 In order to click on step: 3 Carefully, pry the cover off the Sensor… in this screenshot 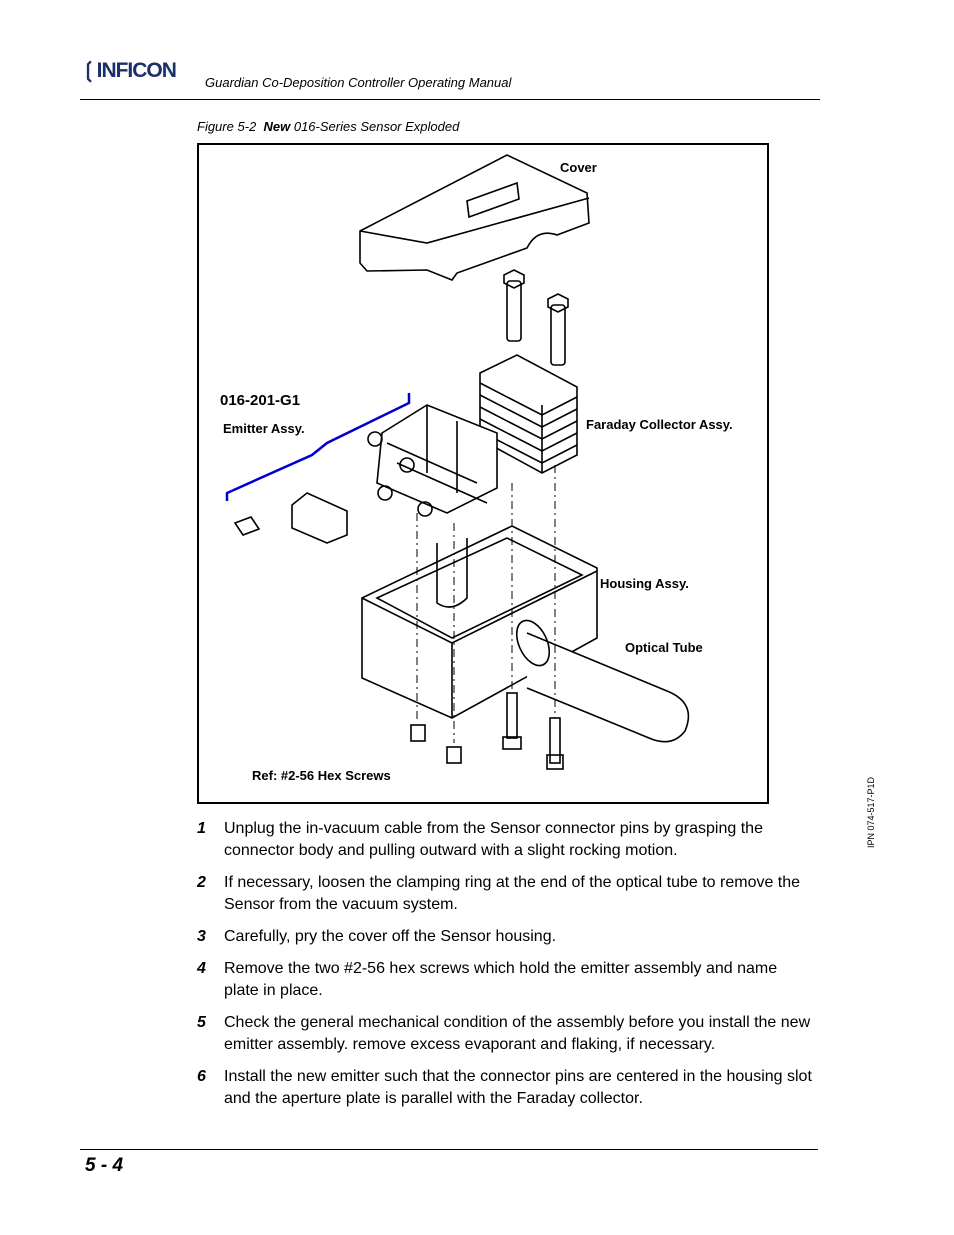, I will do `click(507, 937)`.